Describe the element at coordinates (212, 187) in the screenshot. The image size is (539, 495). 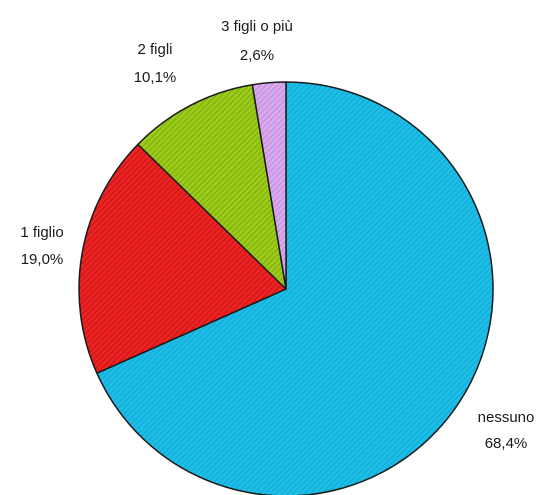
I see `pie-slice-2-figli` at that location.